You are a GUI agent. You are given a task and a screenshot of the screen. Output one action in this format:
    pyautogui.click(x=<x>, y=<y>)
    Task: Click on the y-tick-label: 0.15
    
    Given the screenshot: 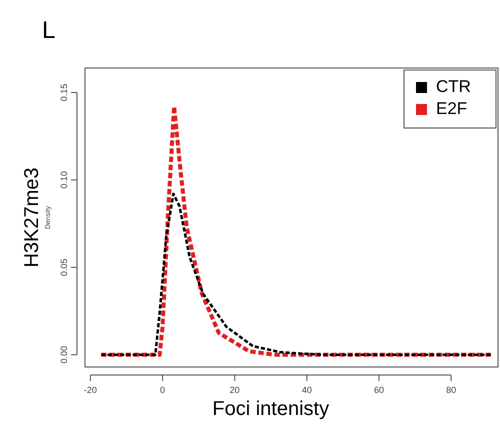 What is the action you would take?
    pyautogui.click(x=64, y=93)
    